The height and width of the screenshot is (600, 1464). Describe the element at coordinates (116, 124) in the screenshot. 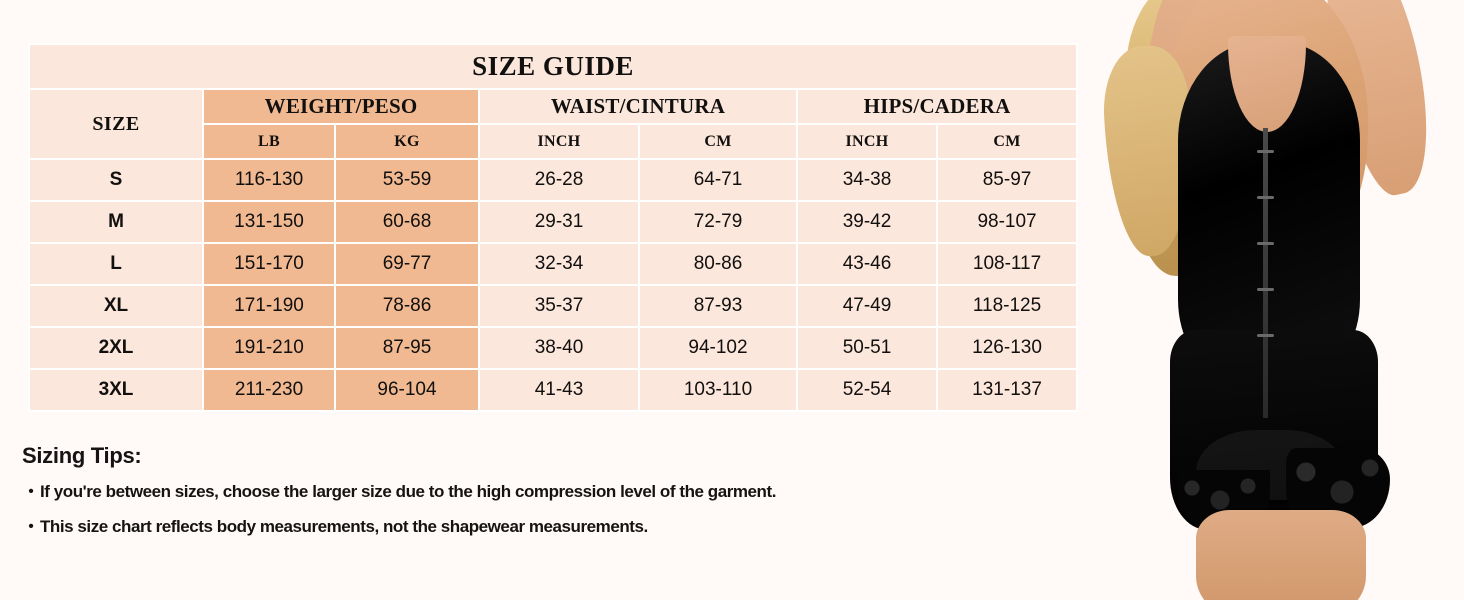

I see `column-header-size: SIZE` at that location.